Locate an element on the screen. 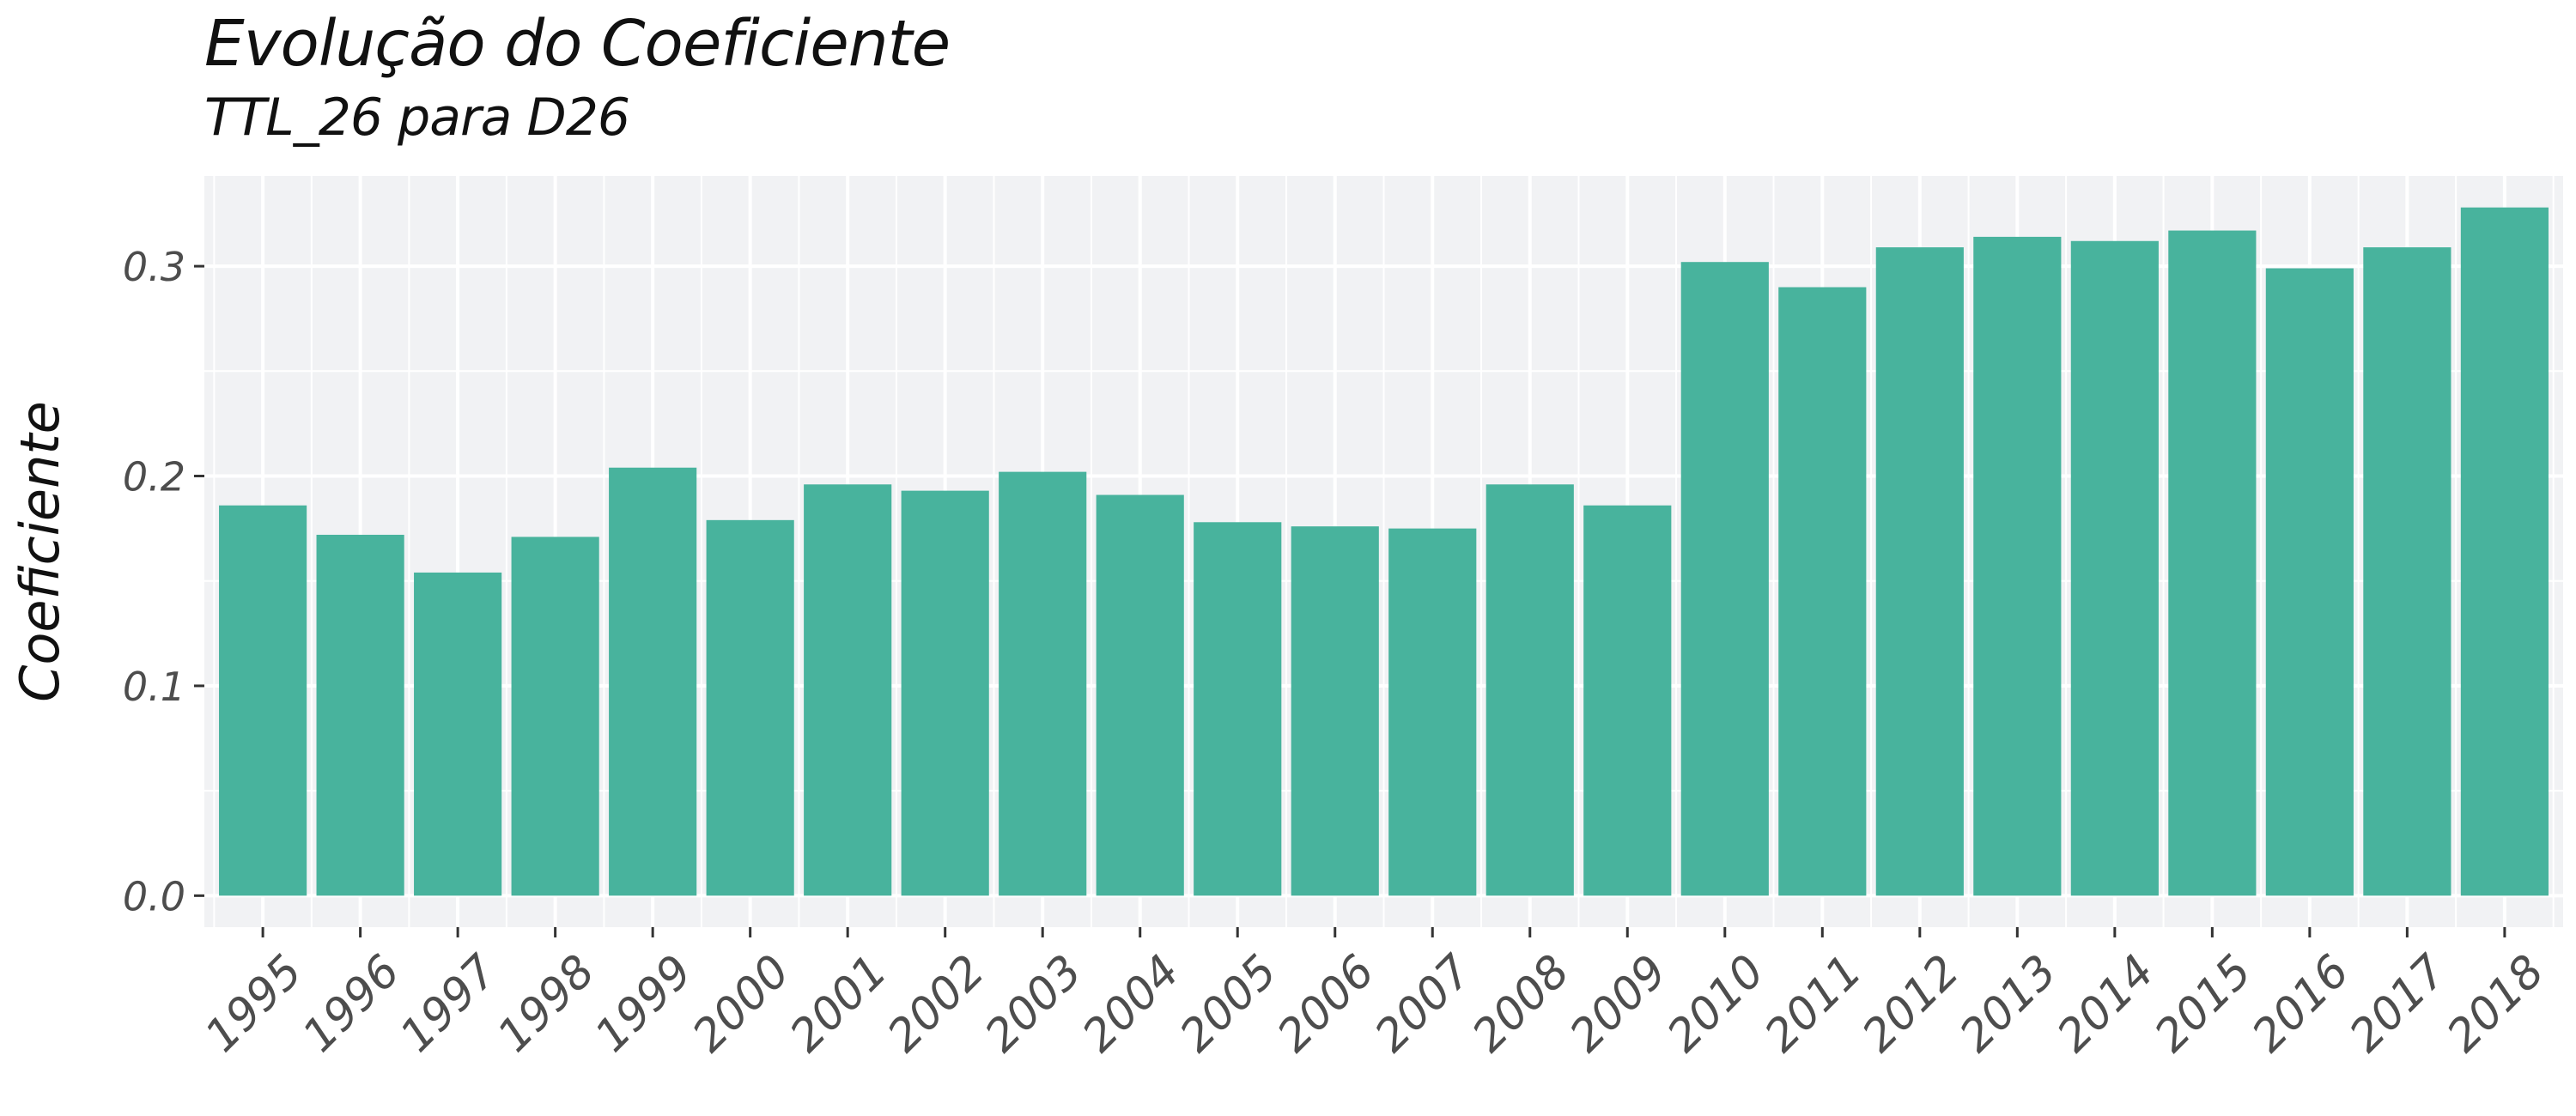  x-tick-label: 2012 is located at coordinates (1911, 1004).